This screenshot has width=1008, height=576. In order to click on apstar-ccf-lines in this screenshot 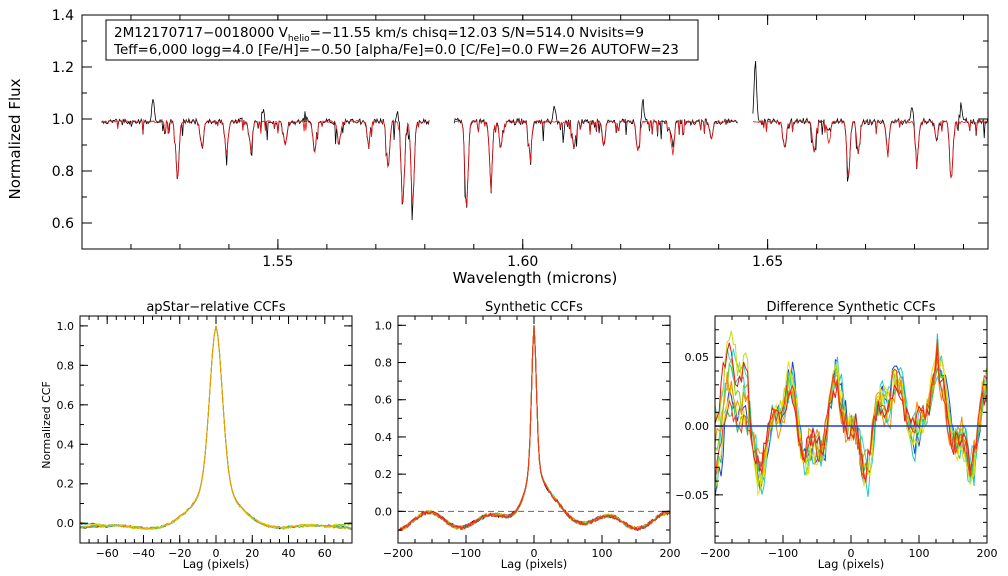, I will do `click(216, 427)`.